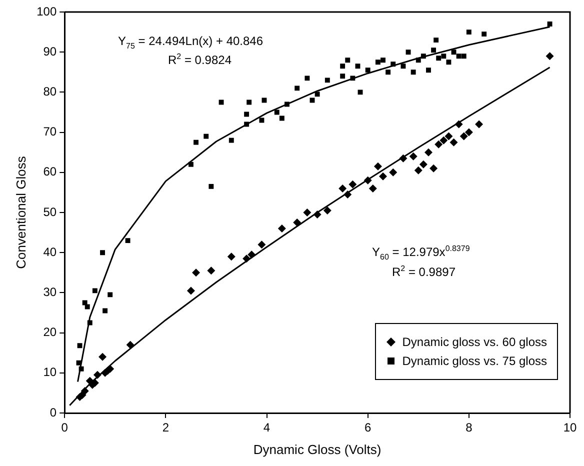 This screenshot has width=584, height=466. Describe the element at coordinates (50, 251) in the screenshot. I see `y-tick-label: 40` at that location.